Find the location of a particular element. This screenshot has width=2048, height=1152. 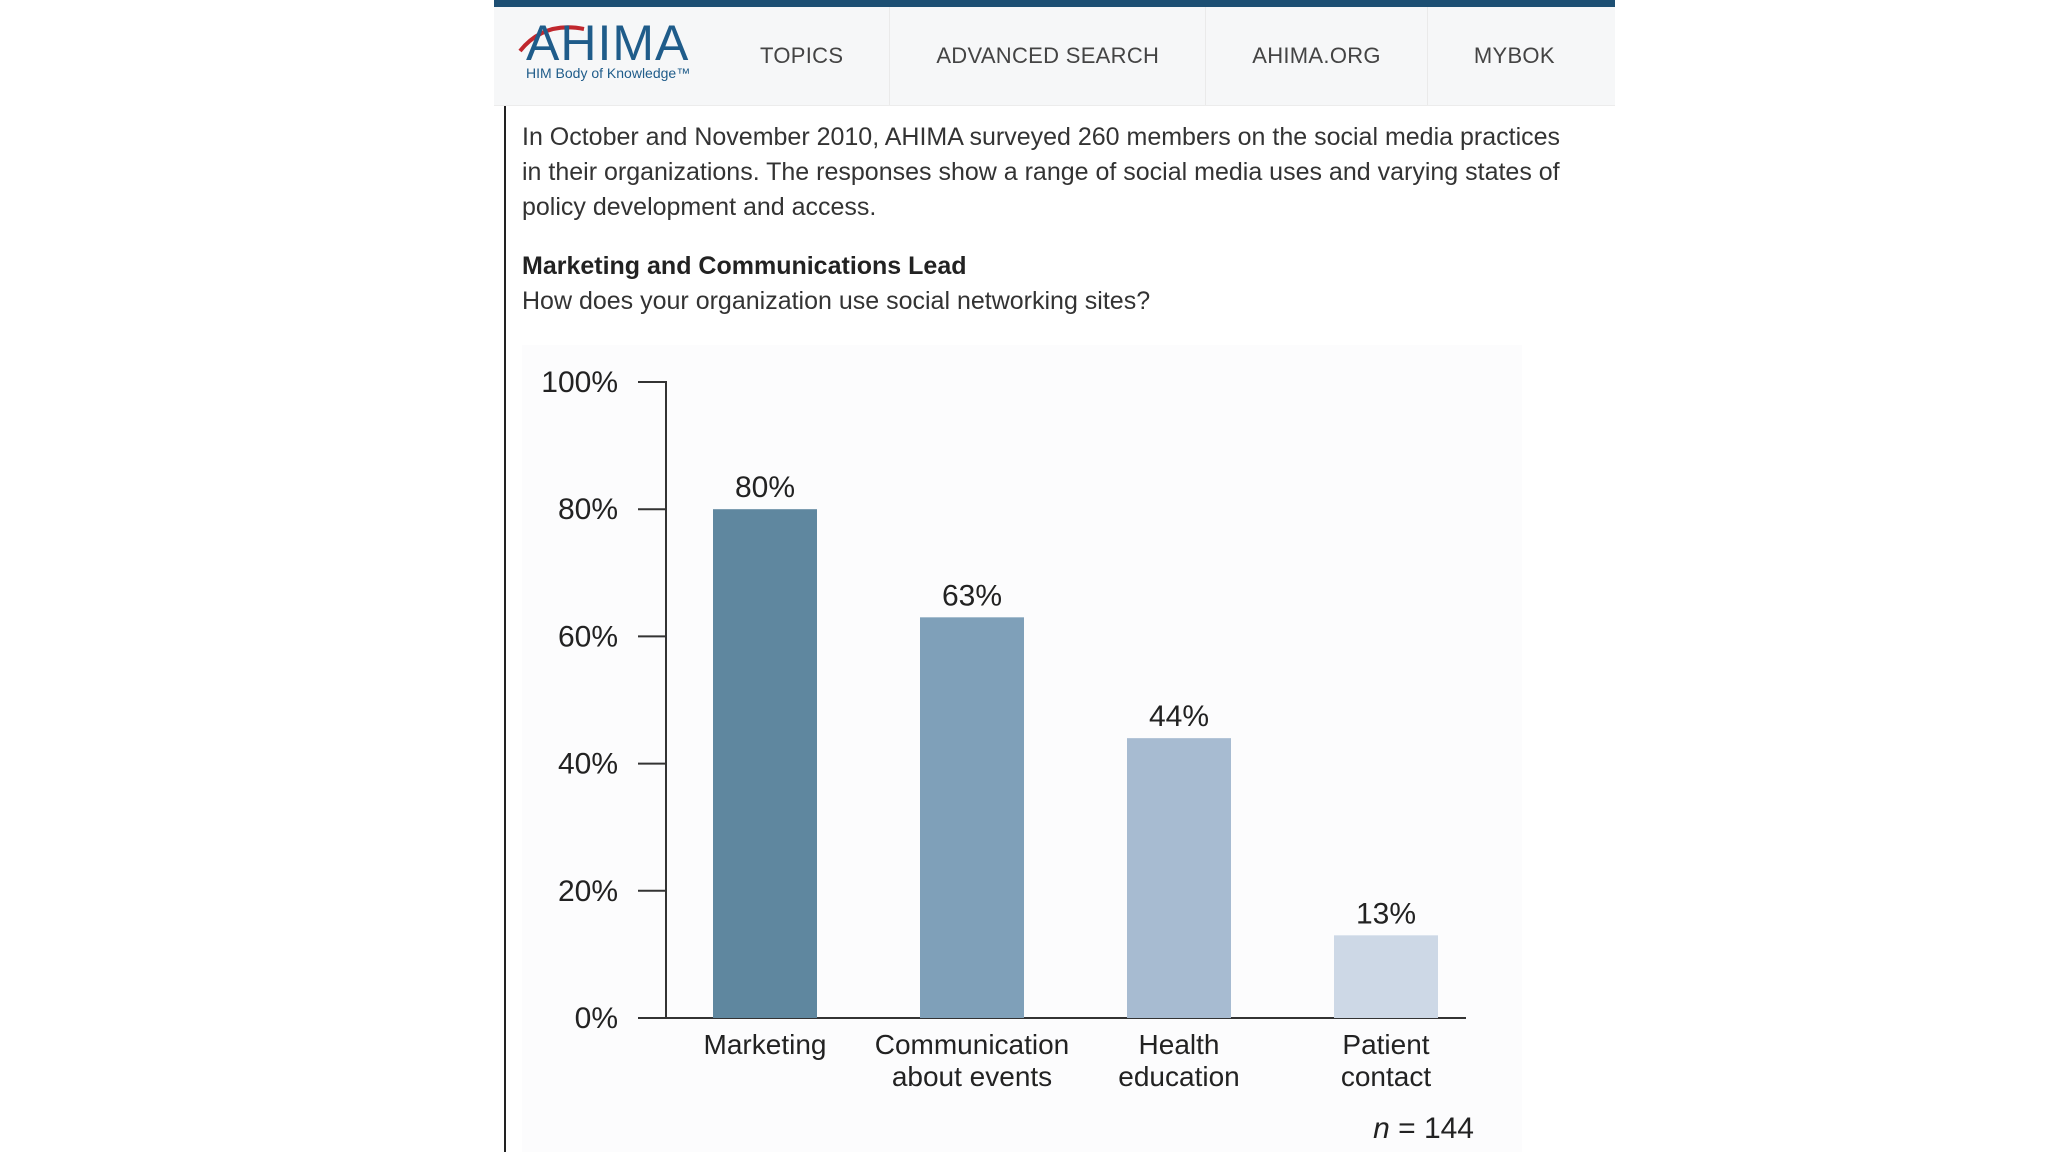

category-label: Patient contact is located at coordinates (1386, 1060).